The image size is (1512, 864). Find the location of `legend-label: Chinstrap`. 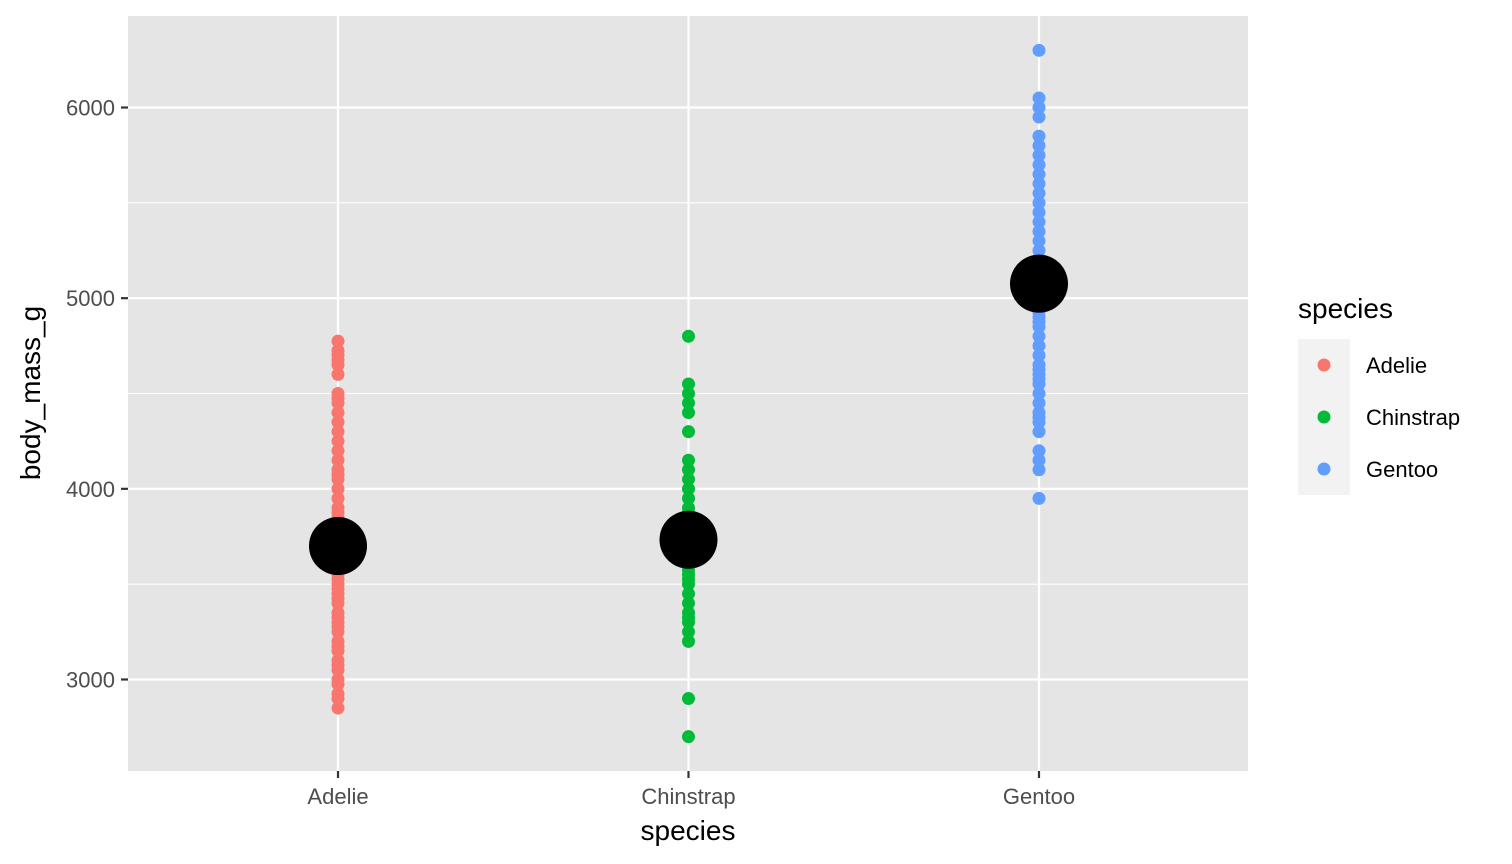

legend-label: Chinstrap is located at coordinates (1413, 417).